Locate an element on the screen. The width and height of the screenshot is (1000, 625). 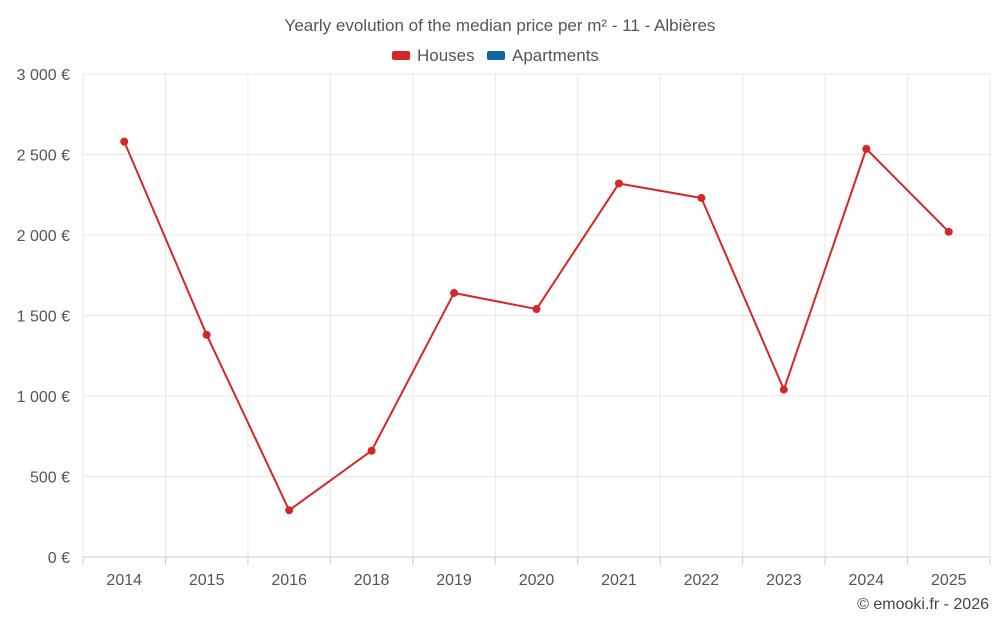
legend-swatch-apartments is located at coordinates (496, 55).